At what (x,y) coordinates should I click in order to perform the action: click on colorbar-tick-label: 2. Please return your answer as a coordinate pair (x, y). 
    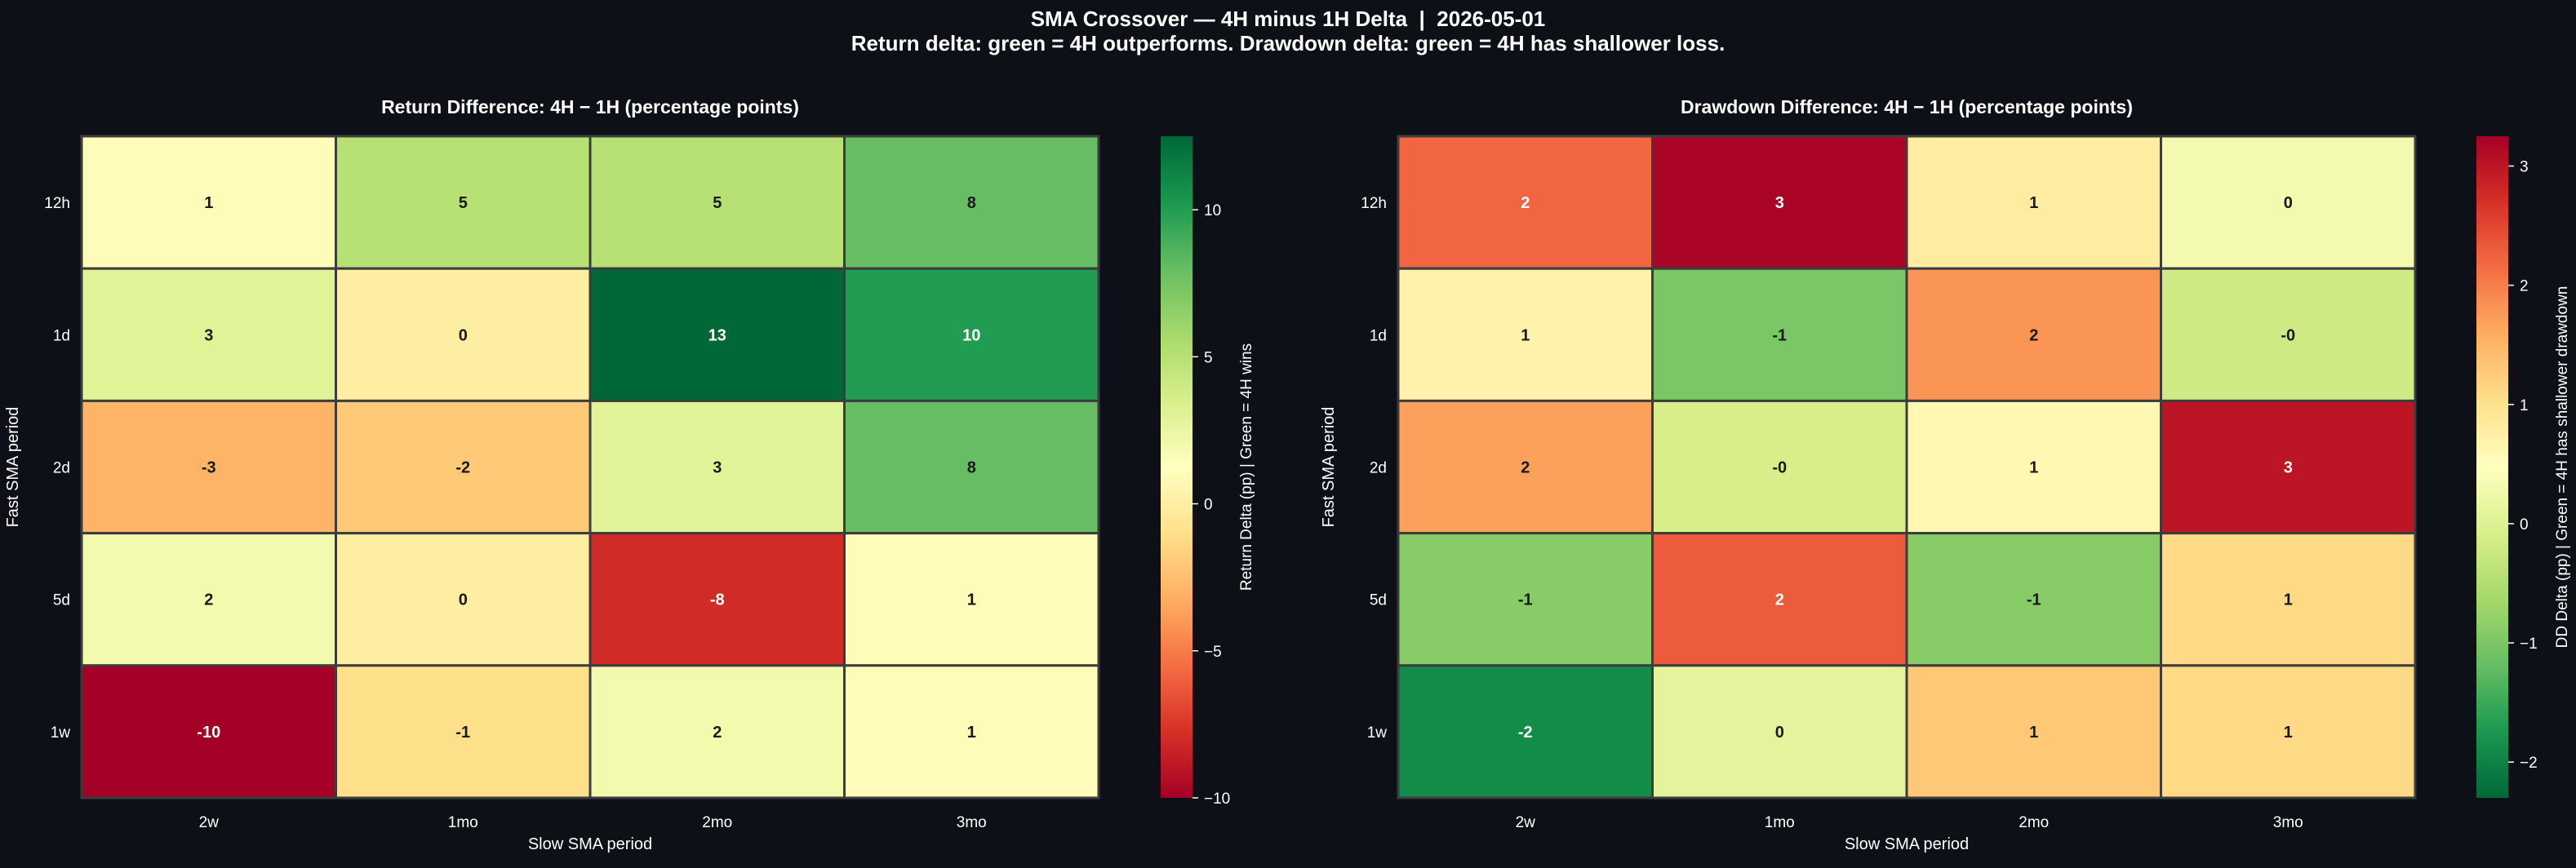
    Looking at the image, I should click on (2524, 286).